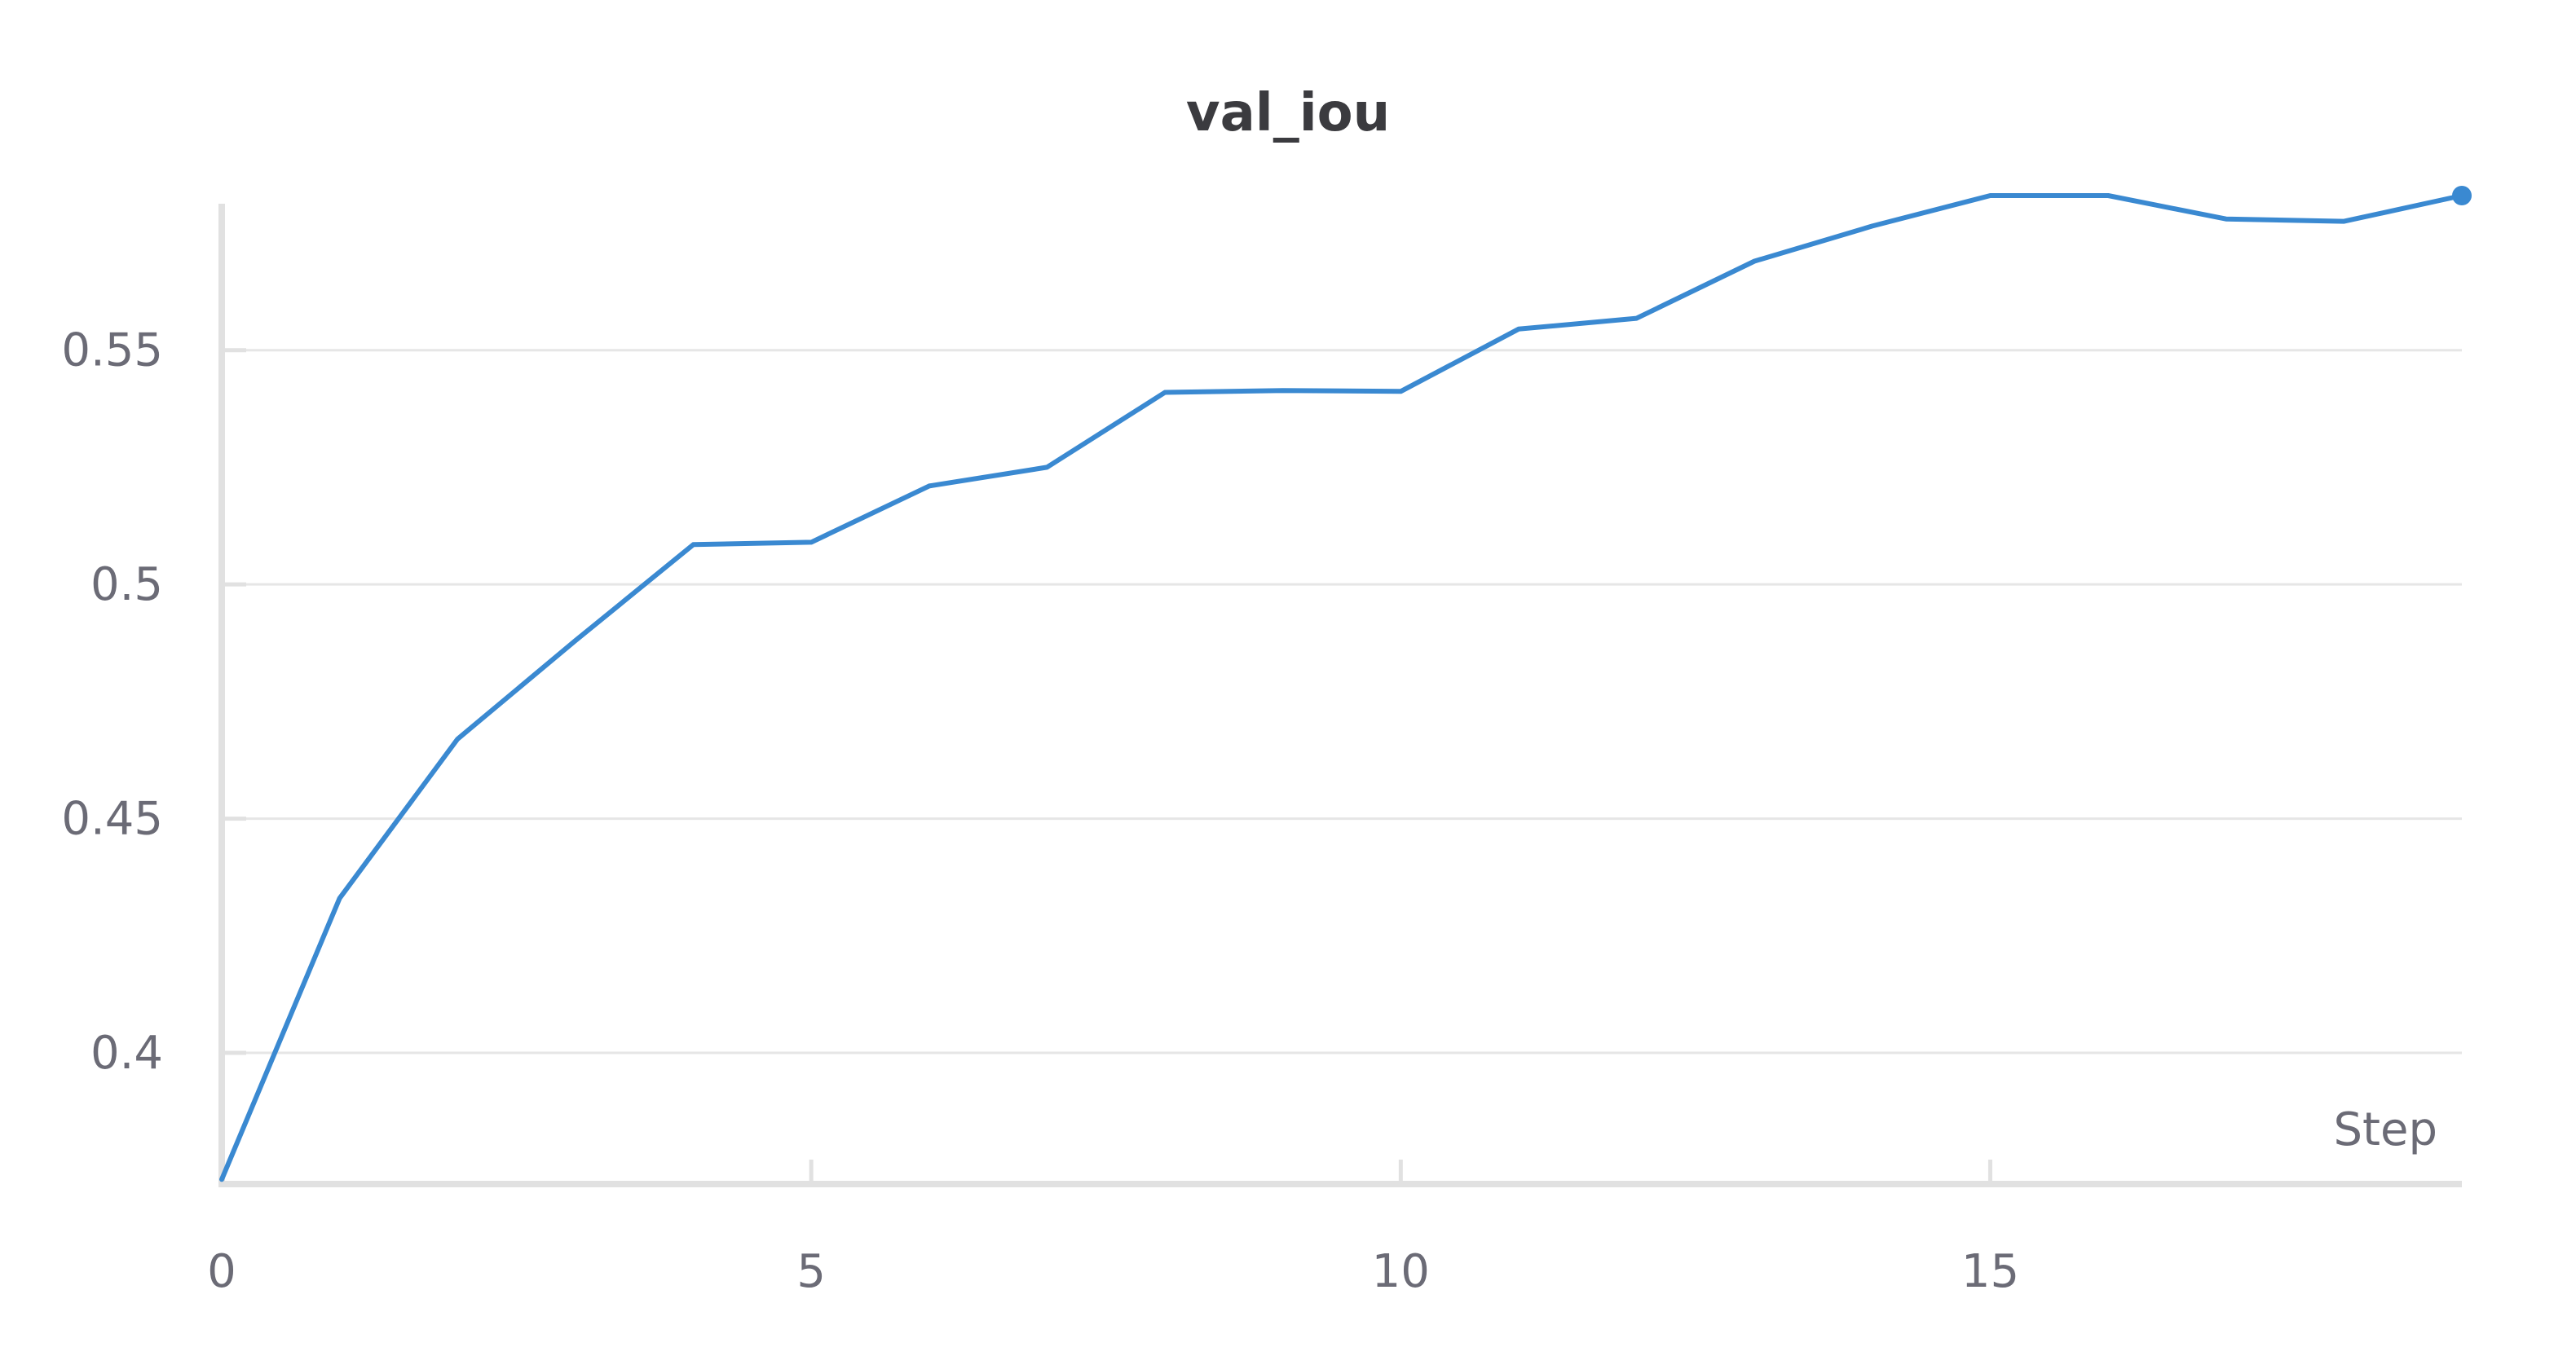 This screenshot has height=1356, width=2576. What do you see at coordinates (126, 1053) in the screenshot?
I see `y-tick-label: 0.4` at bounding box center [126, 1053].